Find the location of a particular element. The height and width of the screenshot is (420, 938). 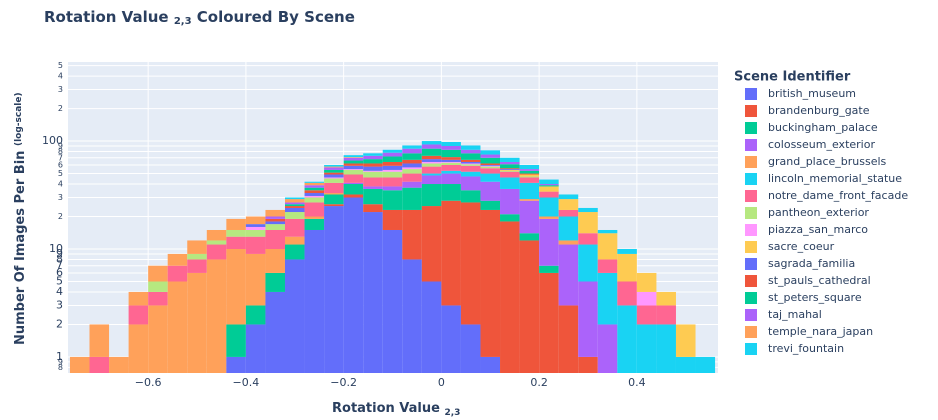

legend-label: piazza_san_marco is located at coordinates (818, 229).